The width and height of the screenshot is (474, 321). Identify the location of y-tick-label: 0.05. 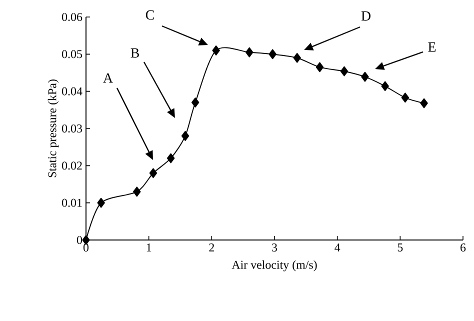
(72, 54).